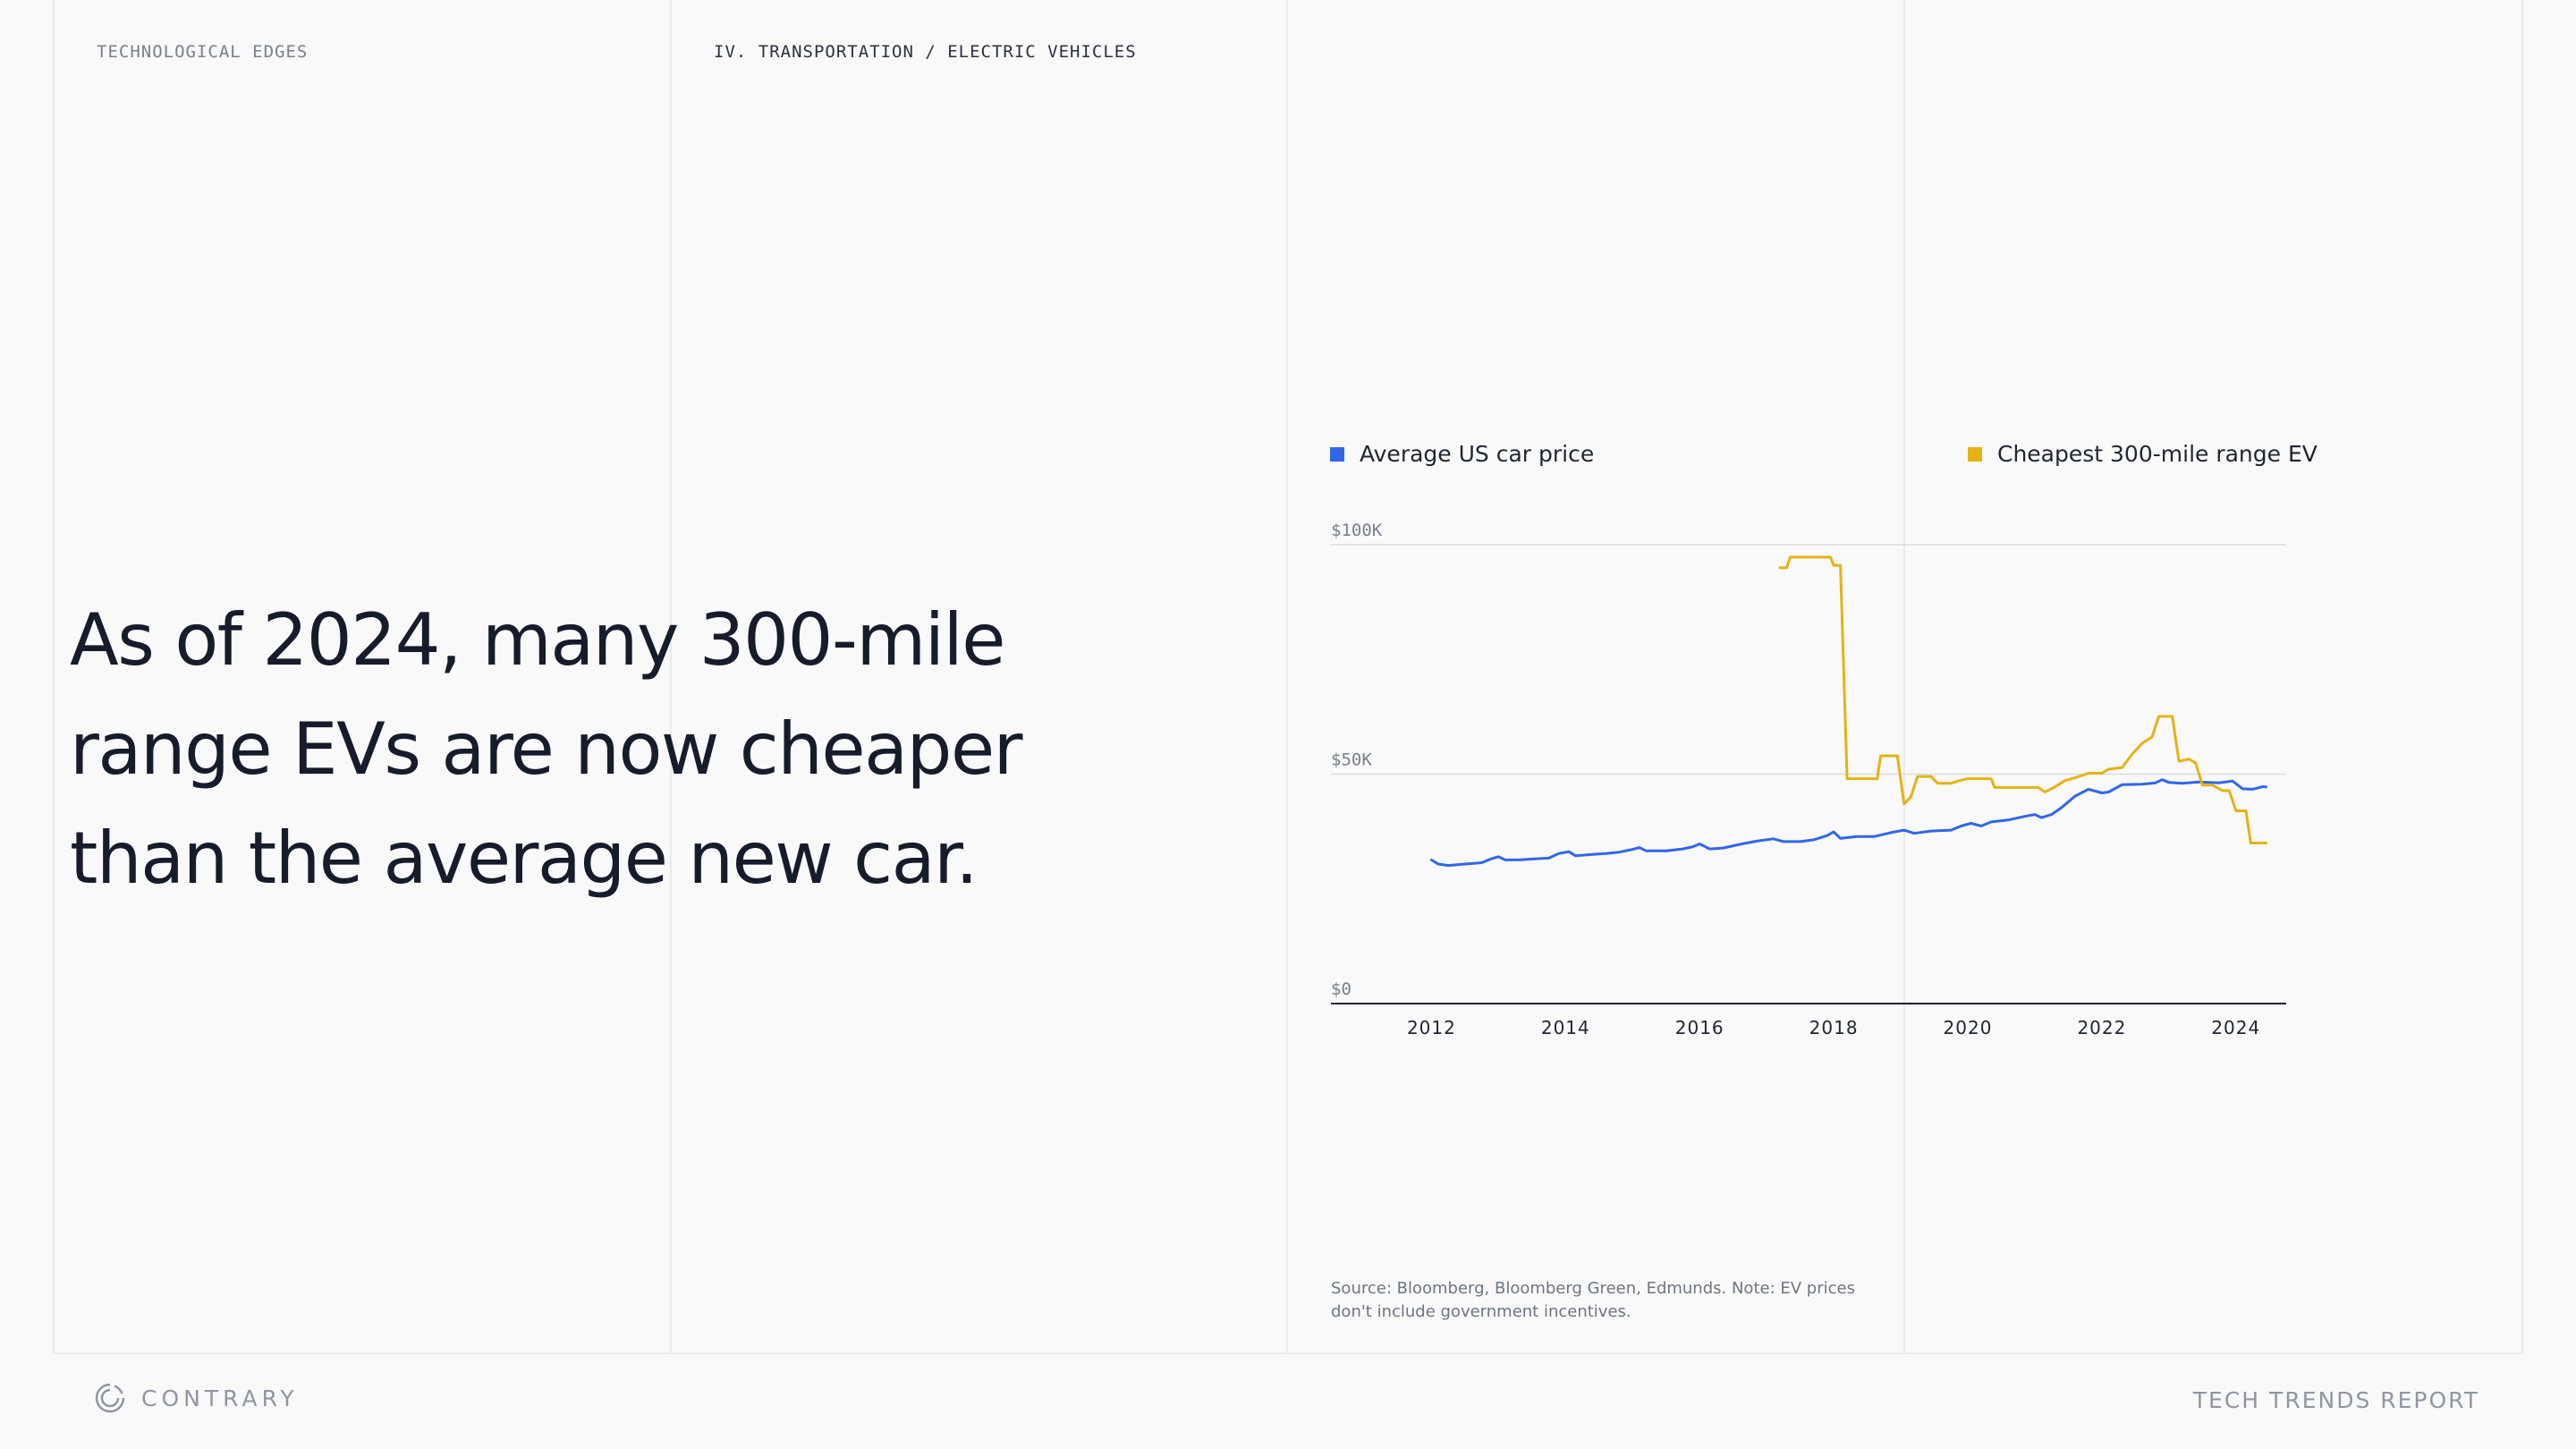 The height and width of the screenshot is (1449, 2576). Describe the element at coordinates (220, 1398) in the screenshot. I see `brand-name: CONTRARY` at that location.